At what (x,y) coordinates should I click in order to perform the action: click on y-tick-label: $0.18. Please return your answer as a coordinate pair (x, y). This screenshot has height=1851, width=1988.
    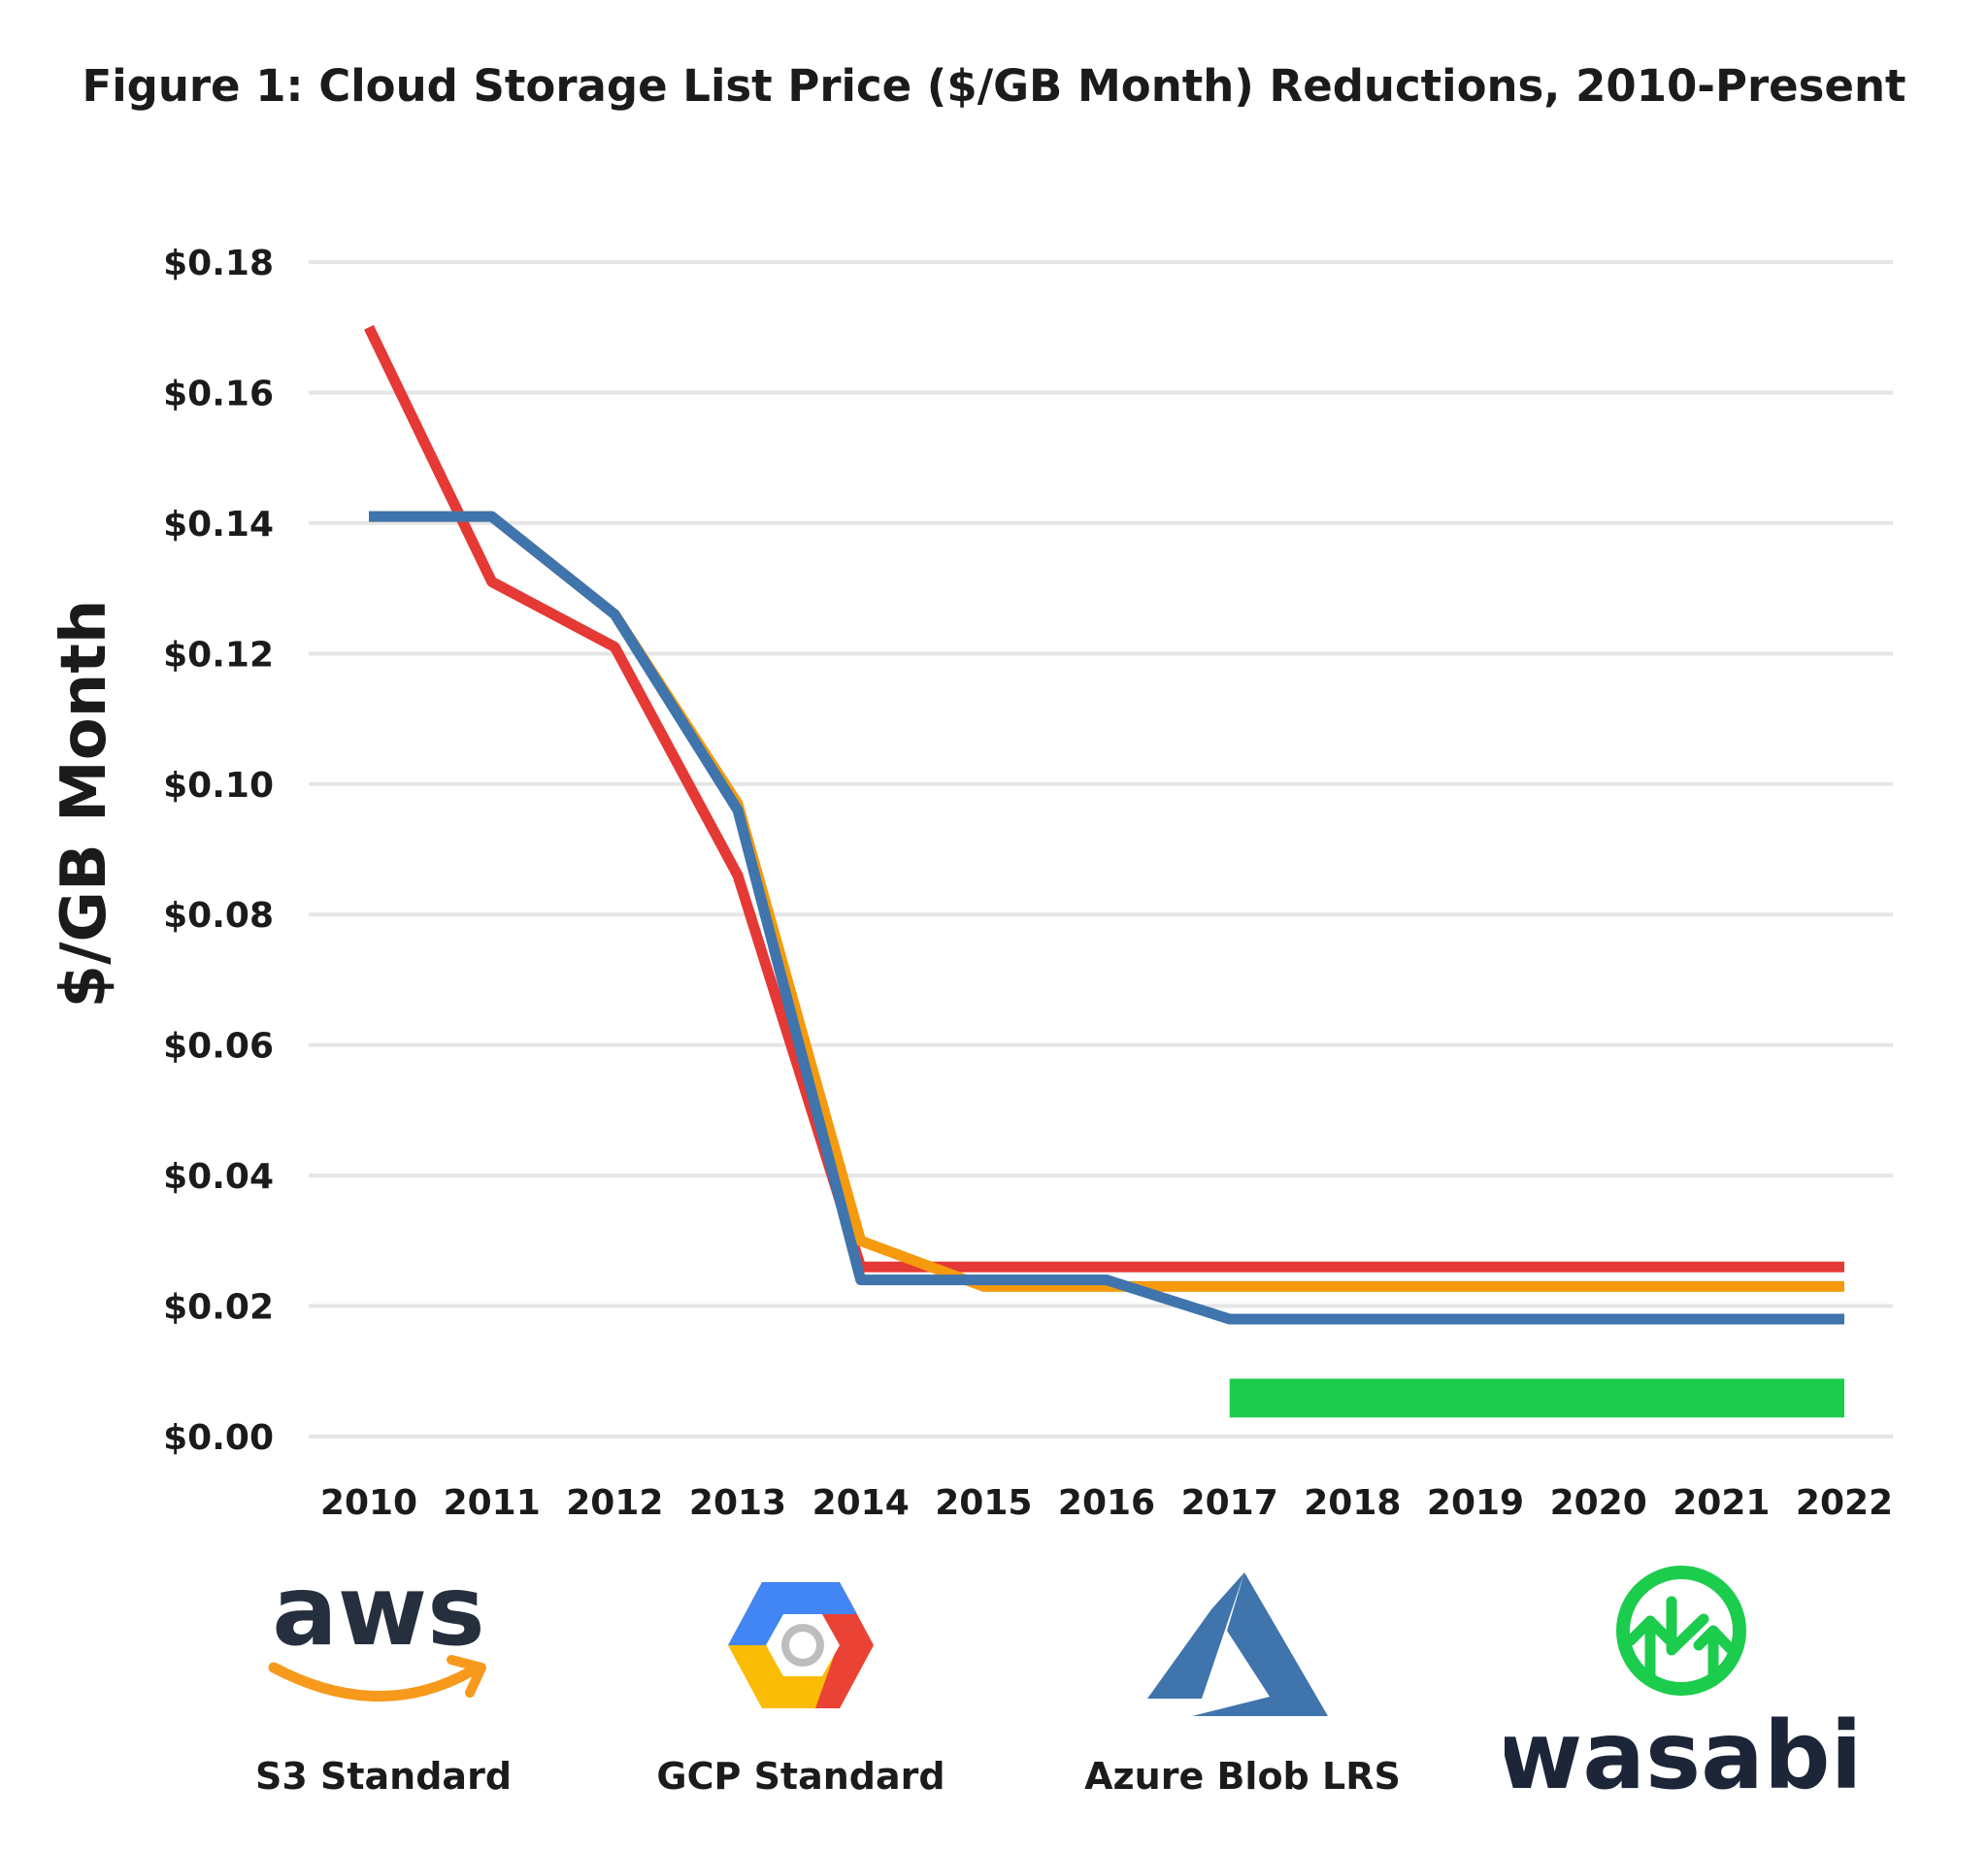
    Looking at the image, I should click on (219, 263).